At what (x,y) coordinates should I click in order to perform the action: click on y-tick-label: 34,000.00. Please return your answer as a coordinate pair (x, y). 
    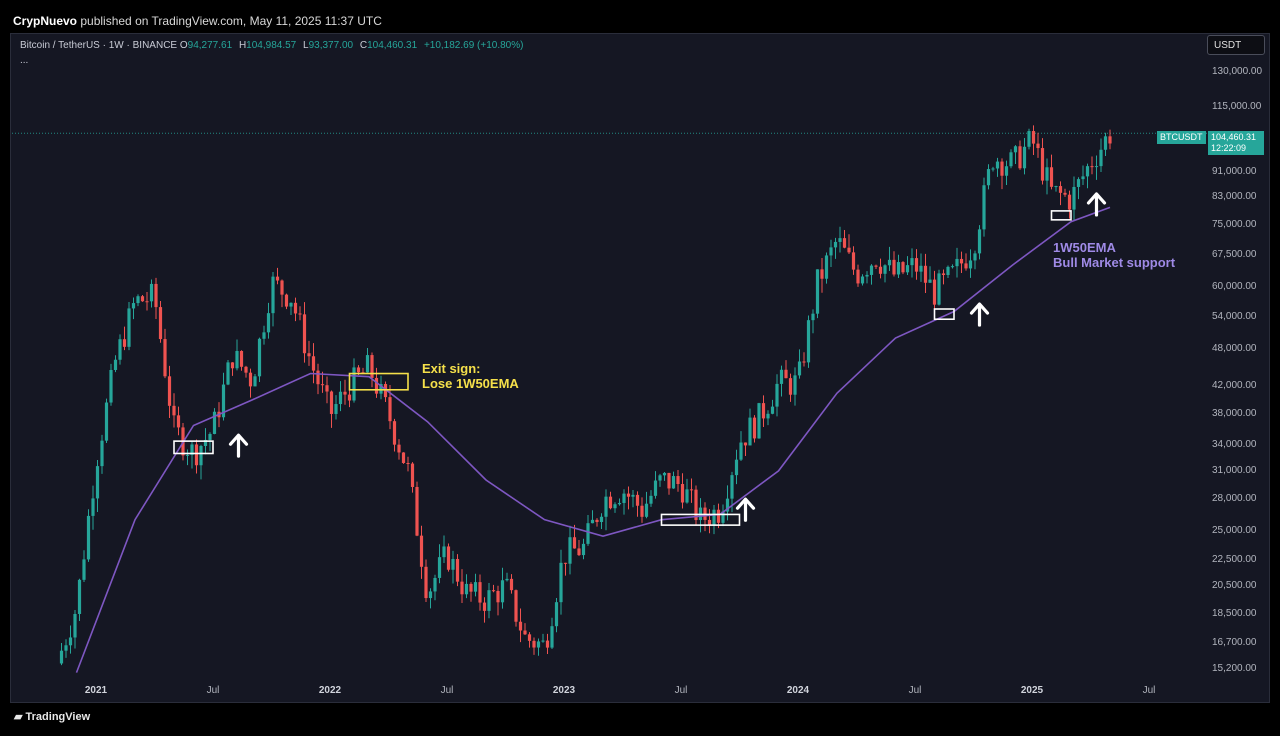
    Looking at the image, I should click on (1234, 445).